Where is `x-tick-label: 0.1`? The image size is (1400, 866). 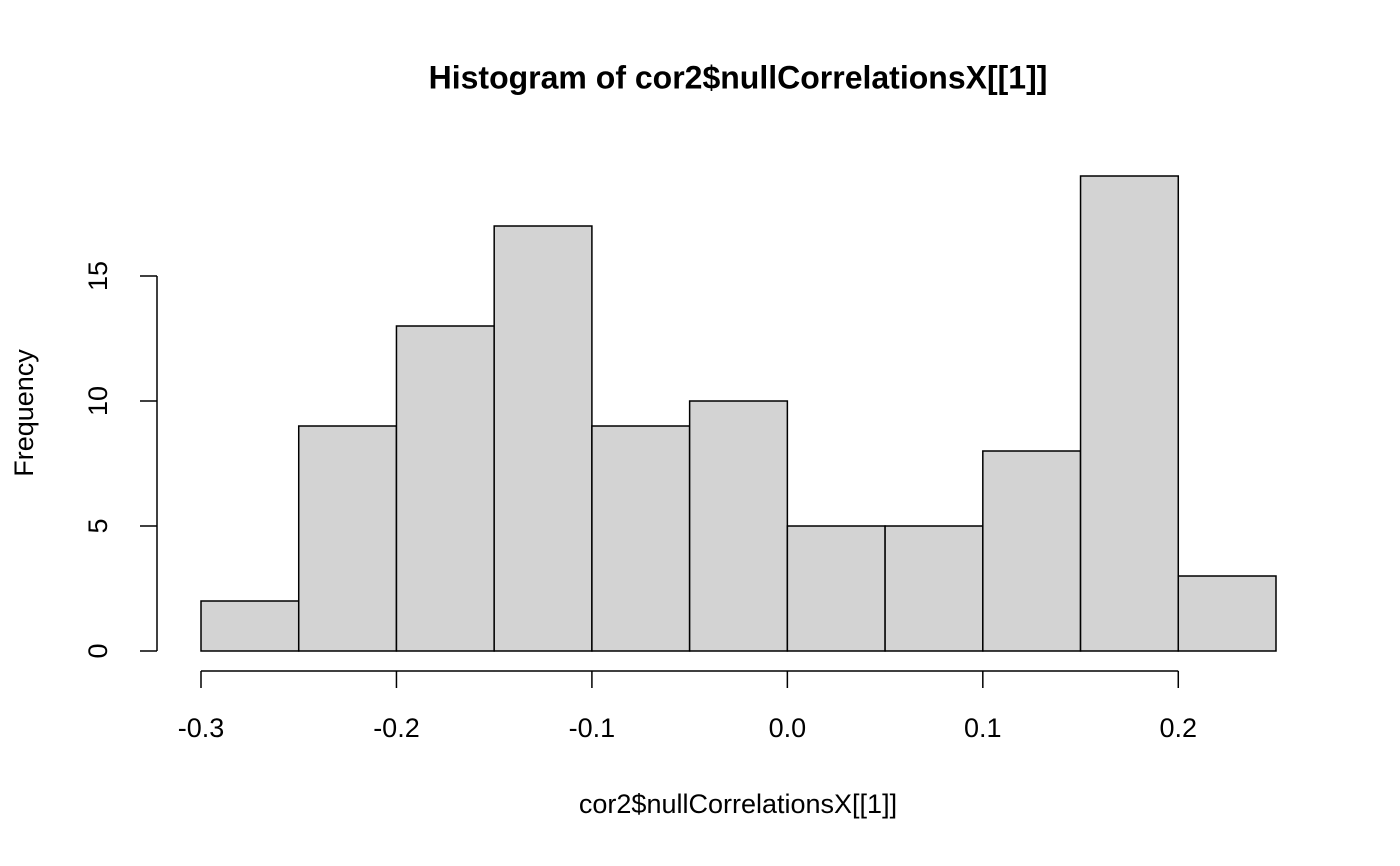
x-tick-label: 0.1 is located at coordinates (983, 728).